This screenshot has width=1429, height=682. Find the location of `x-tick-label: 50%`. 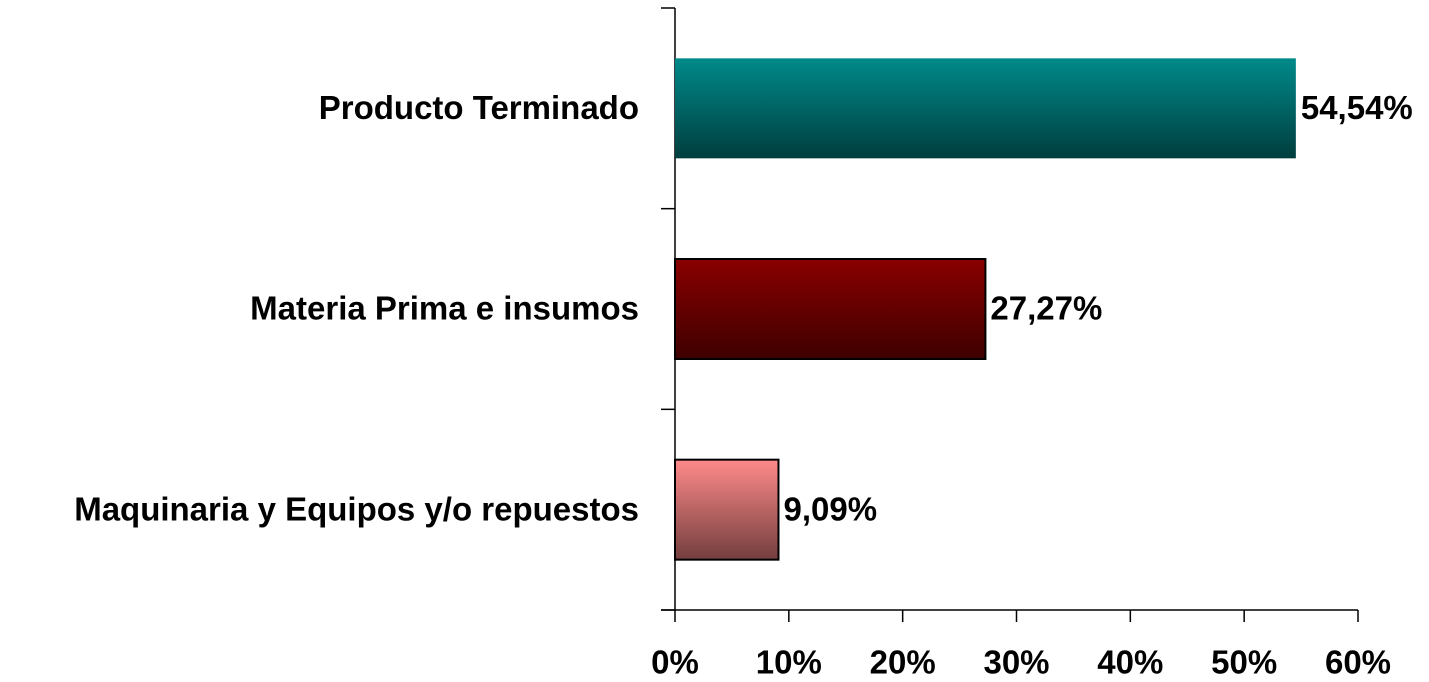

x-tick-label: 50% is located at coordinates (1244, 662).